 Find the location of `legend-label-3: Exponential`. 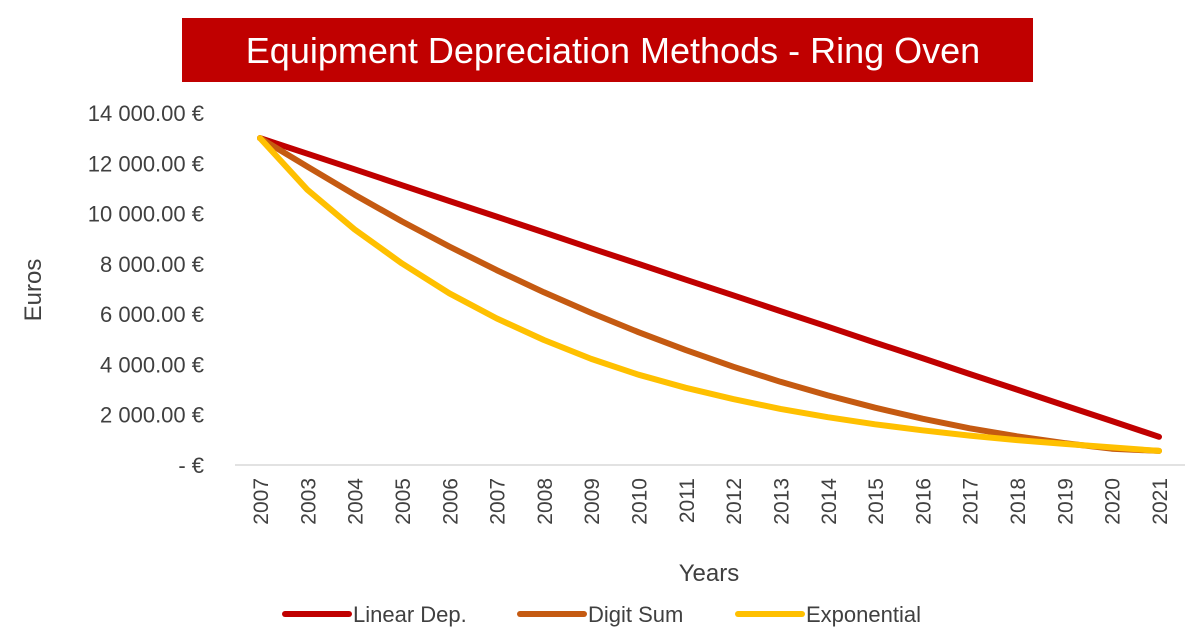

legend-label-3: Exponential is located at coordinates (863, 614).